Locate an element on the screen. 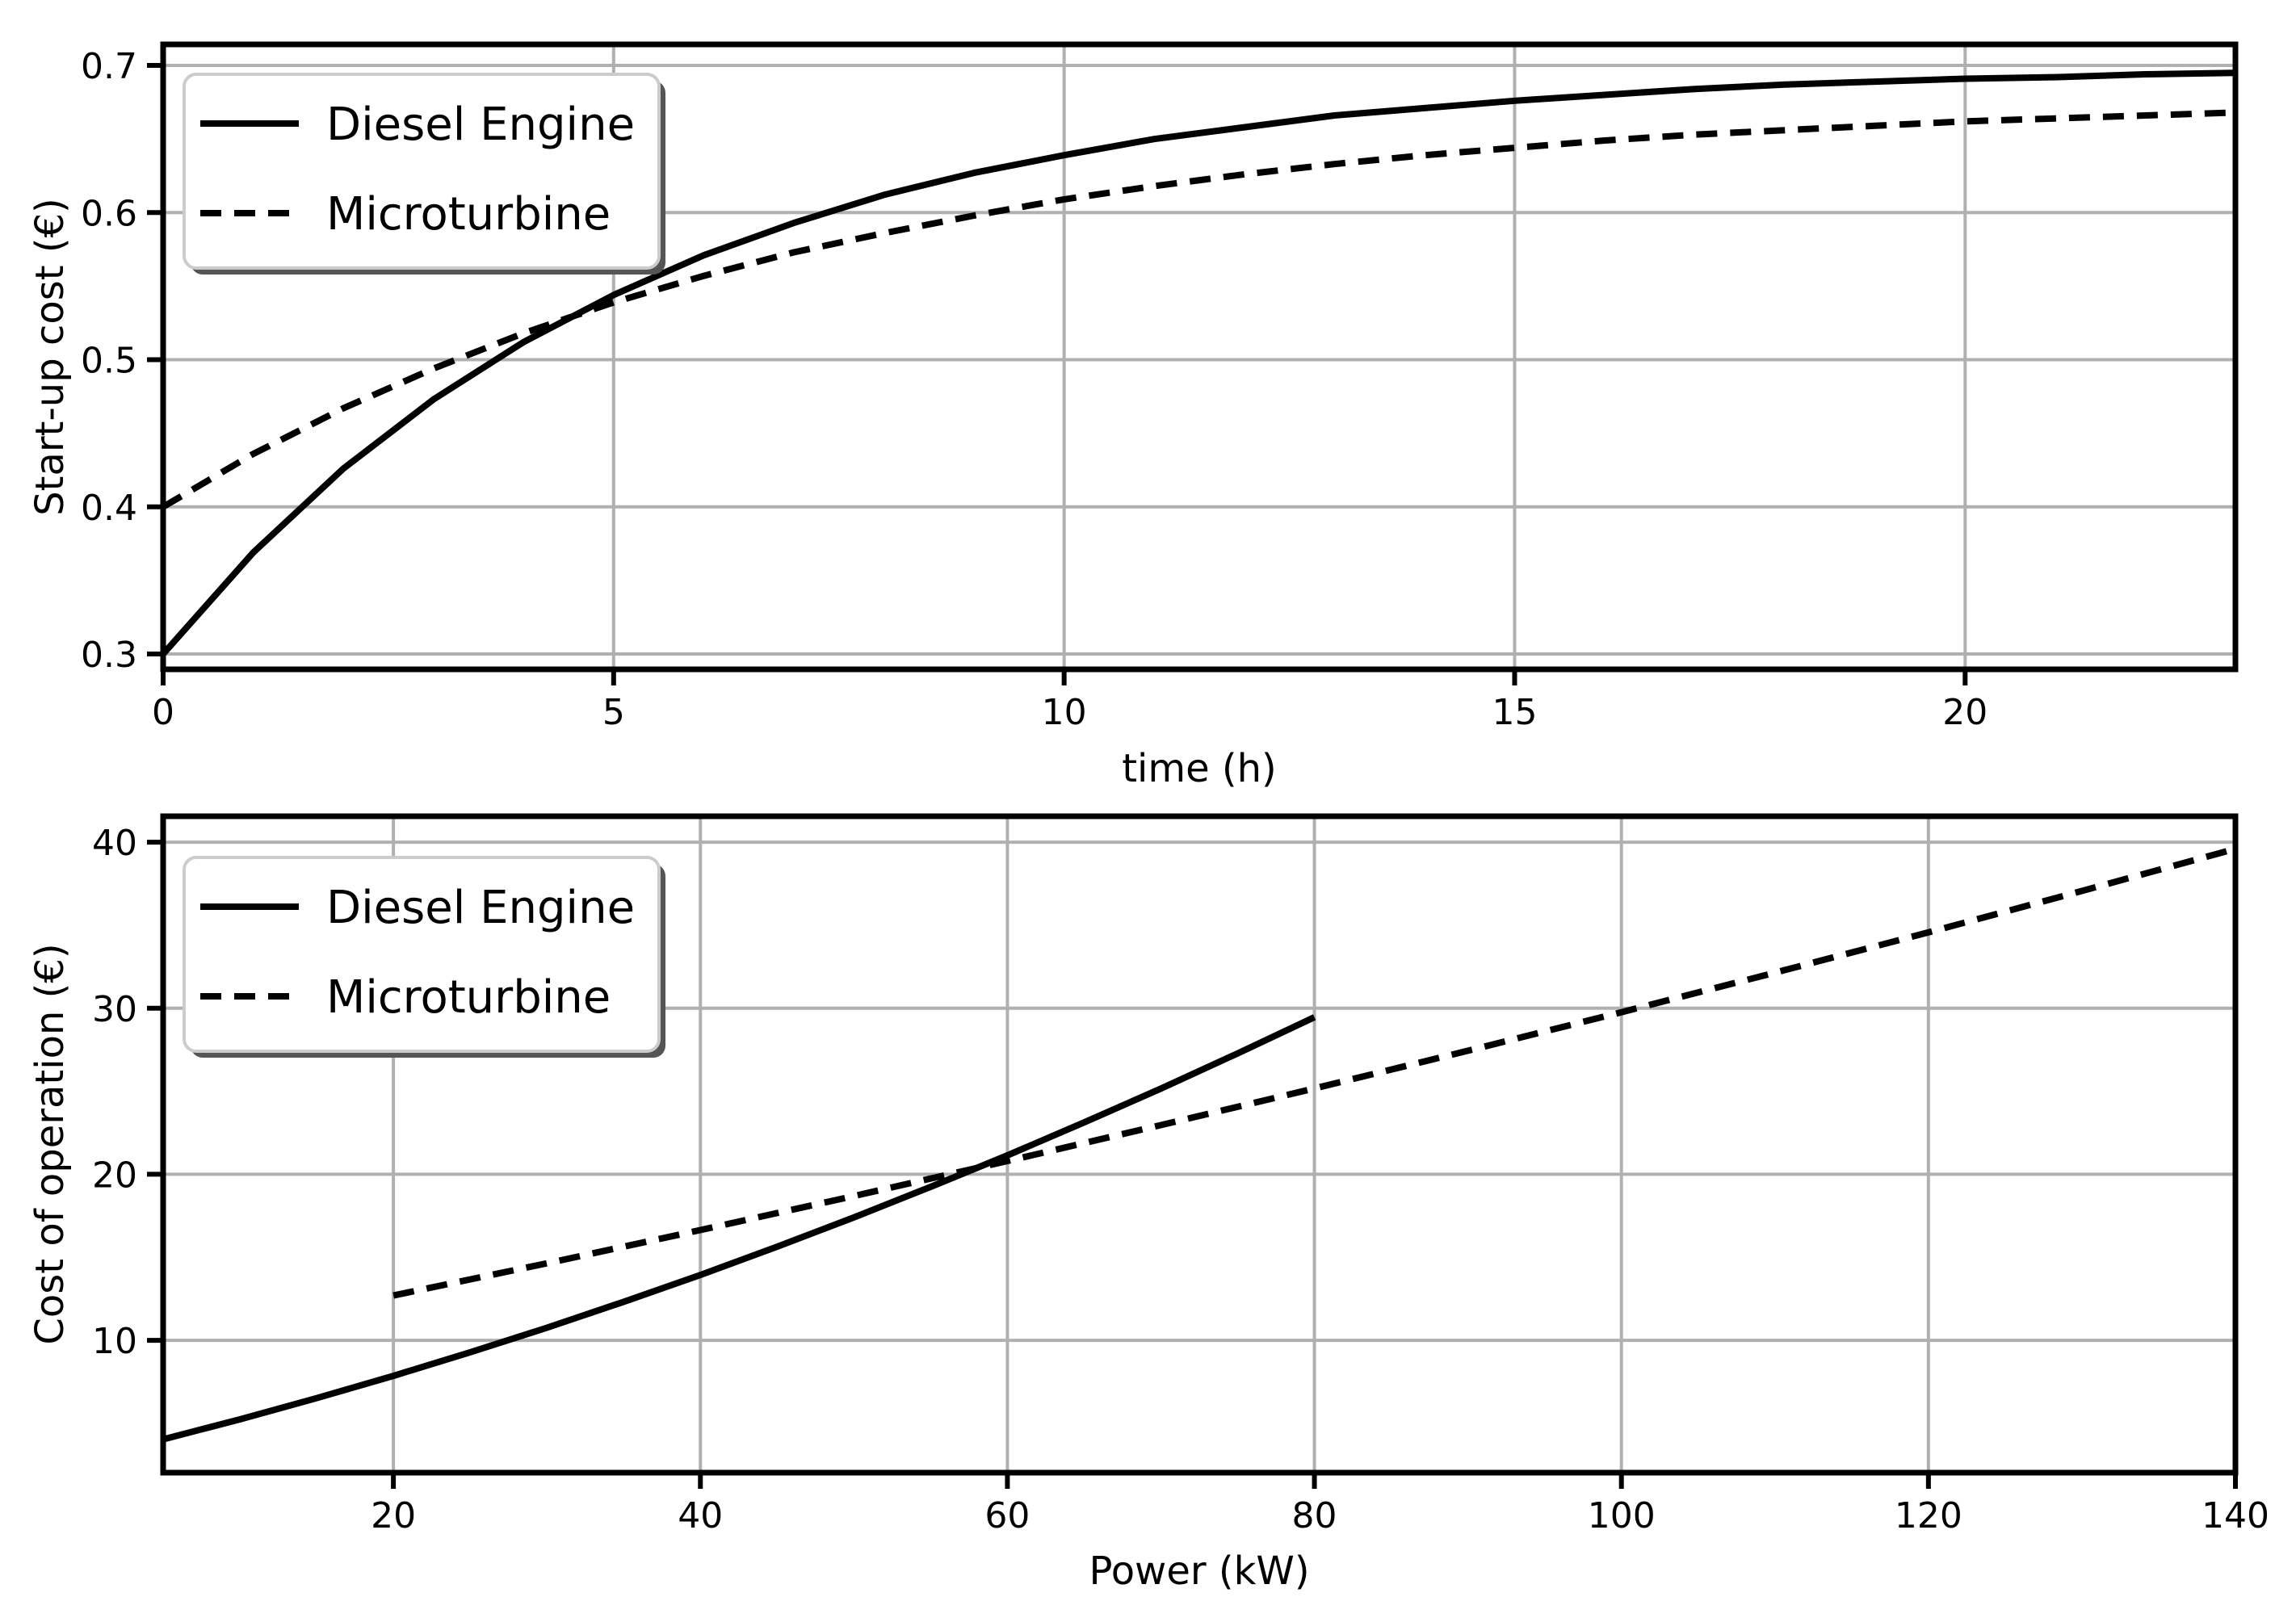 The height and width of the screenshot is (1597, 2296). y-tick-label: 0.7 is located at coordinates (109, 66).